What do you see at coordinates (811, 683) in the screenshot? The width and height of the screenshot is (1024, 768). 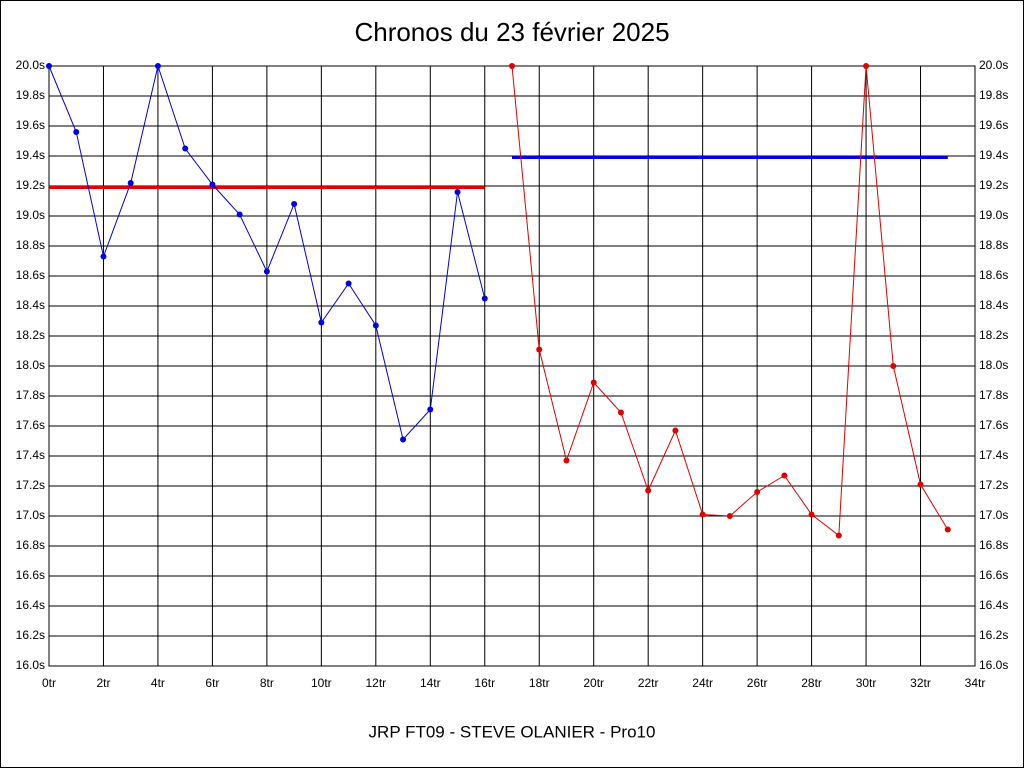 I see `x-tick-label: 28tr` at bounding box center [811, 683].